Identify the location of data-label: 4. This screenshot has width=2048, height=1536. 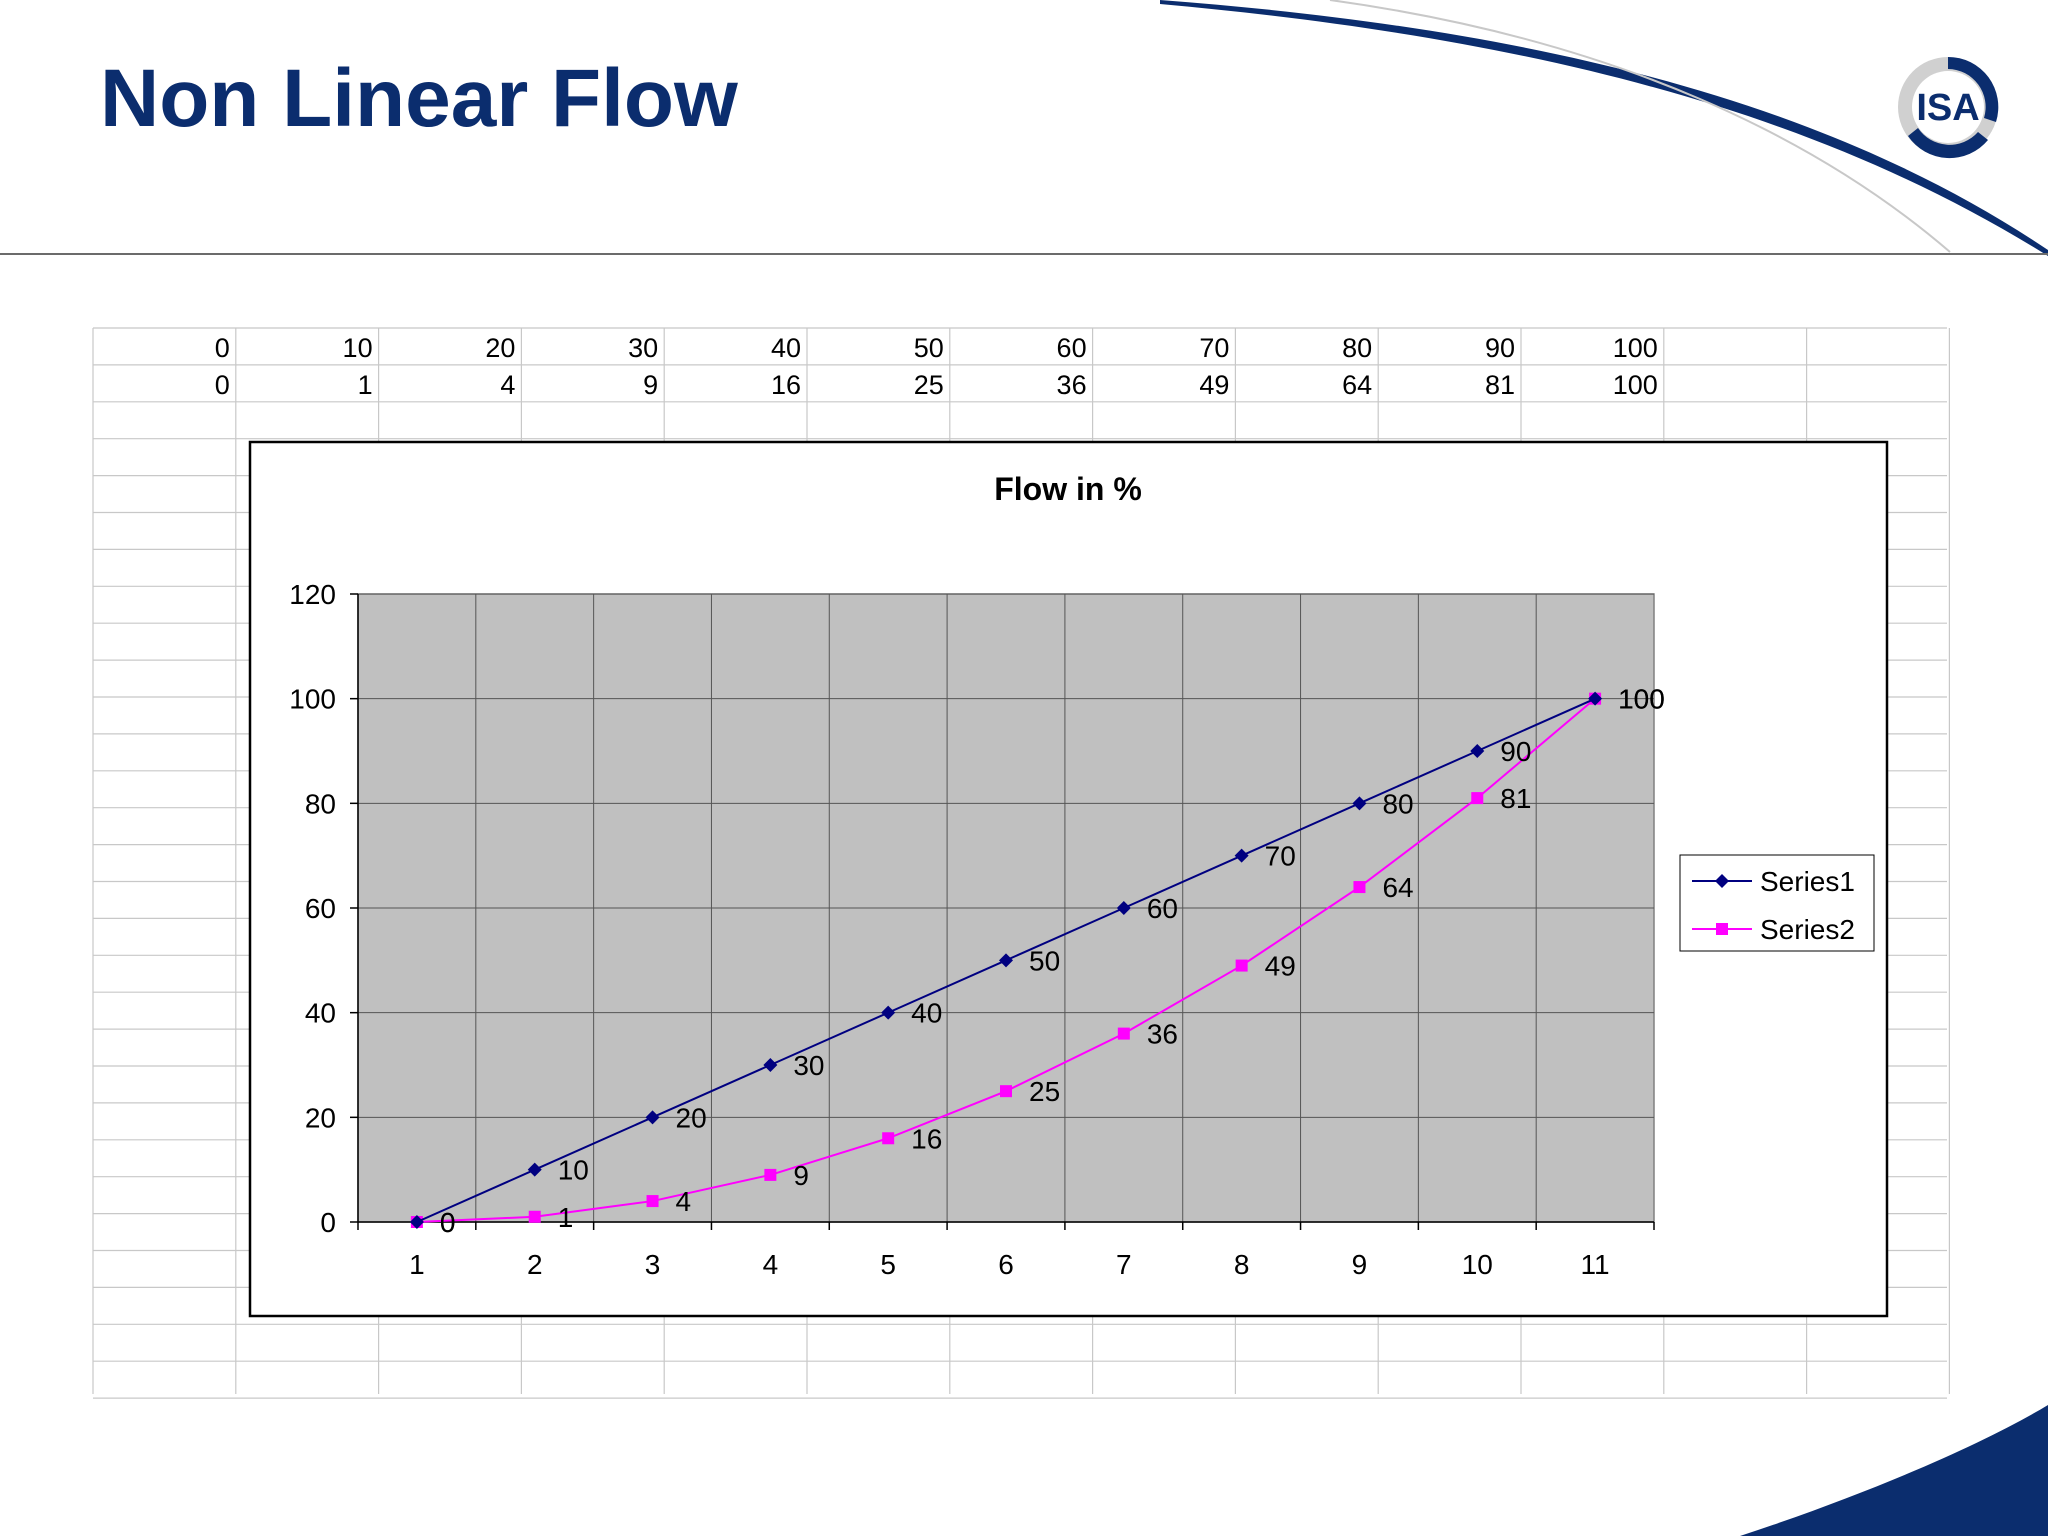
(684, 1201).